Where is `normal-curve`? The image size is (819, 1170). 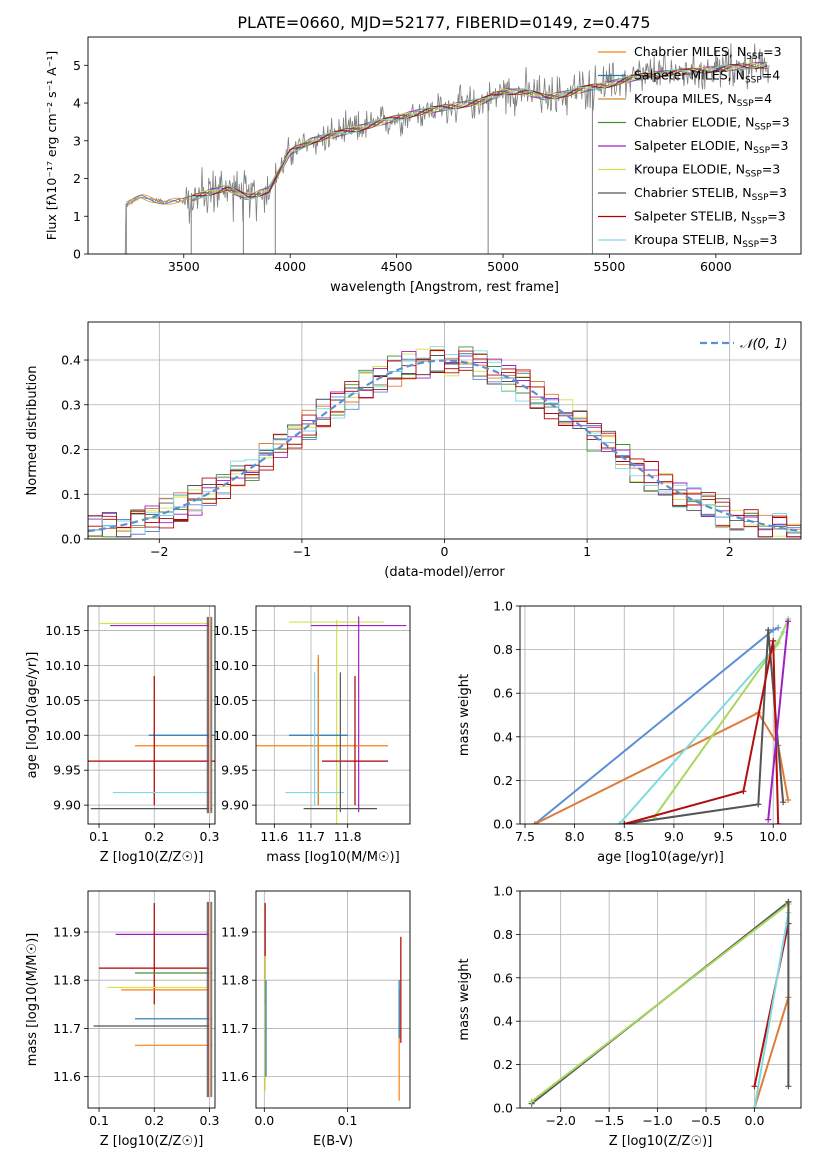 normal-curve is located at coordinates (444, 446).